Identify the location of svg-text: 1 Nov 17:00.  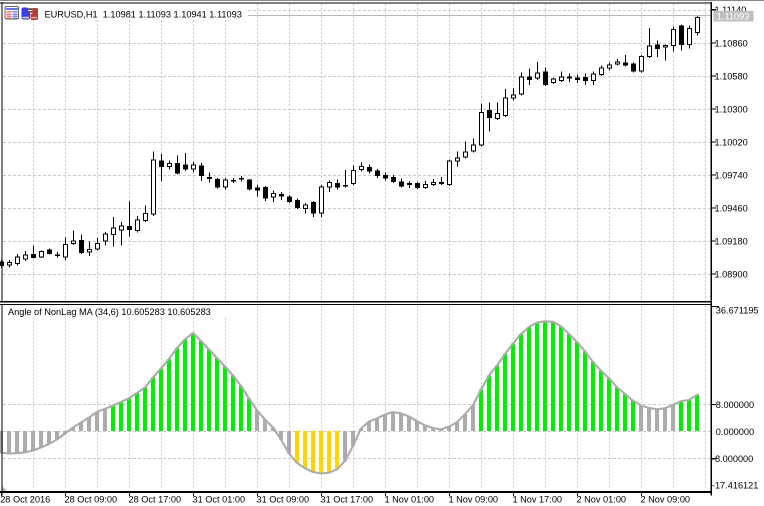
(538, 499).